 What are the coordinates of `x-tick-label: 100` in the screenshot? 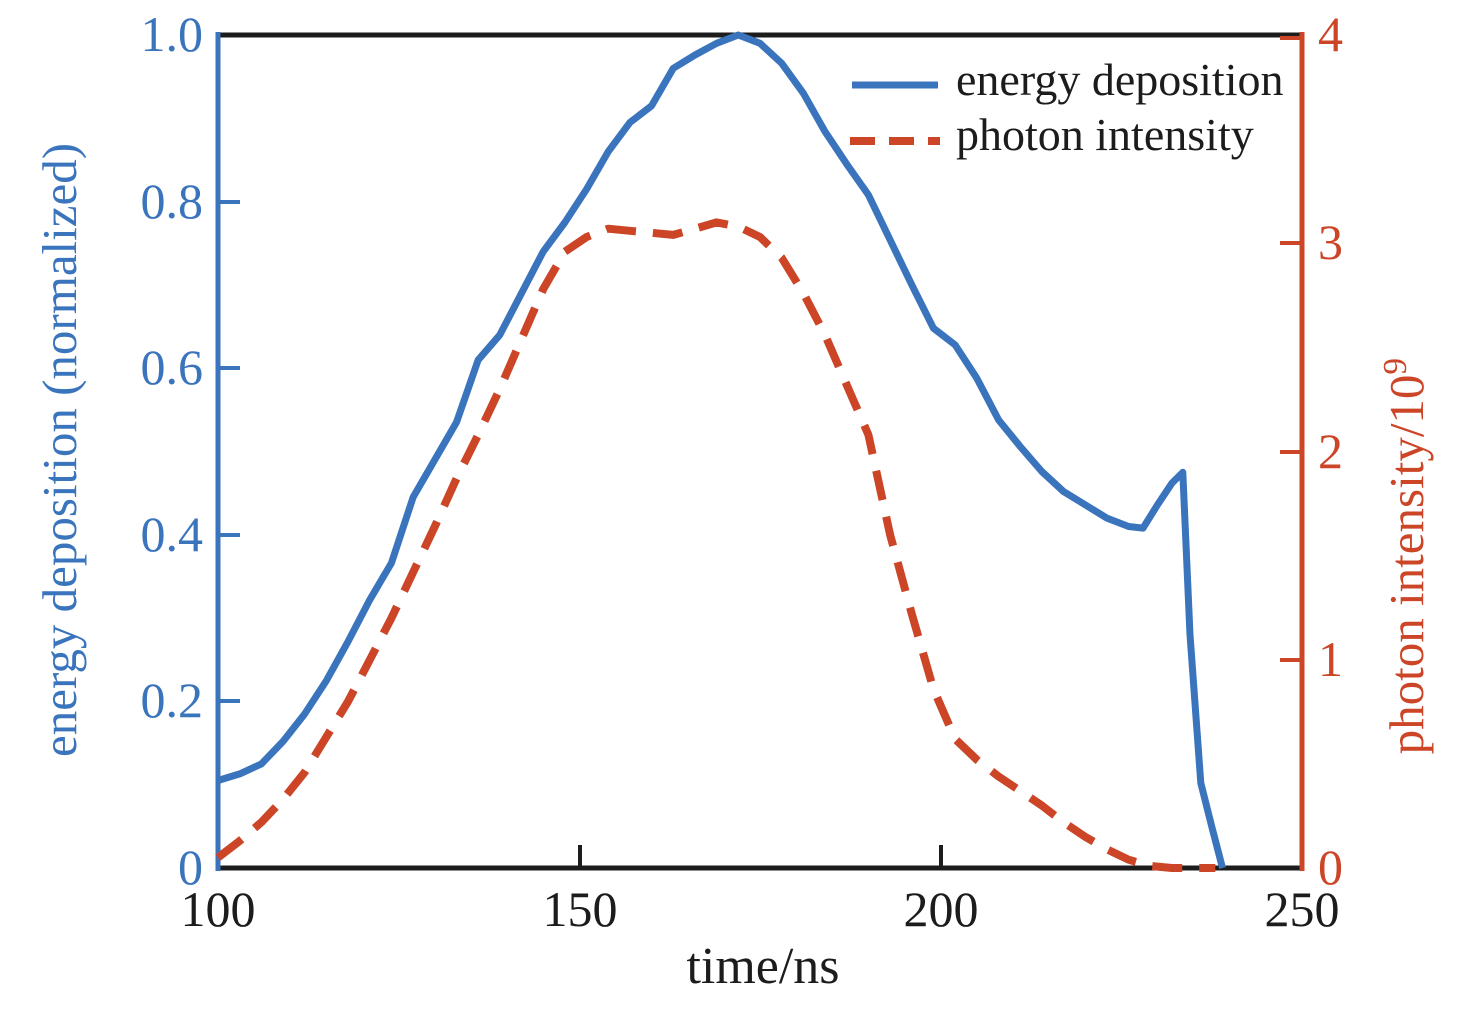 It's located at (218, 909).